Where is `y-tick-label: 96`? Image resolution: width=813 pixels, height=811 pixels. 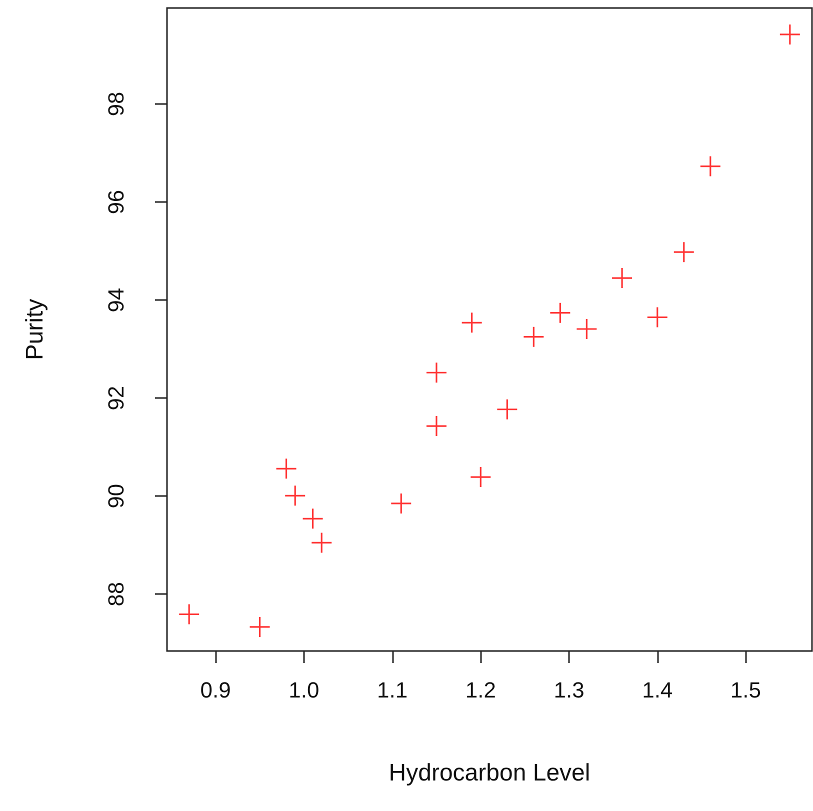
y-tick-label: 96 is located at coordinates (116, 202).